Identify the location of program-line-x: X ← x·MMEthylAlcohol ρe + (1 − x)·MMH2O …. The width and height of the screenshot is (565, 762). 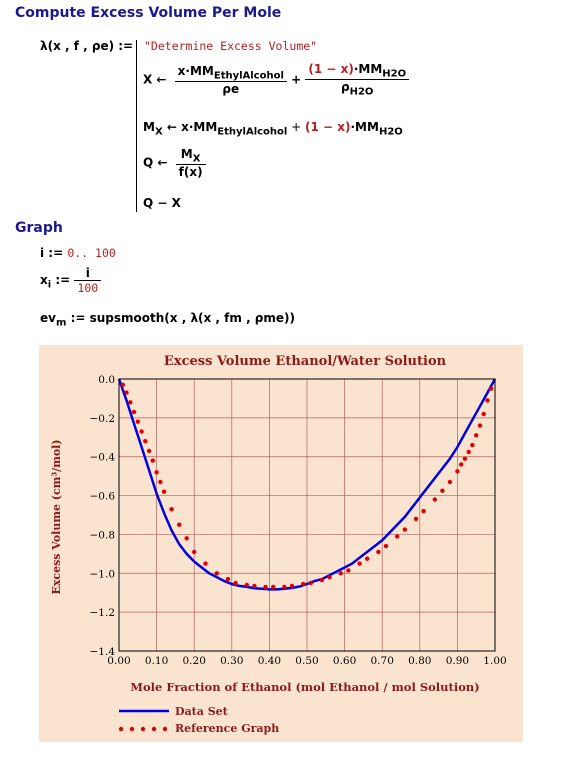
(276, 80).